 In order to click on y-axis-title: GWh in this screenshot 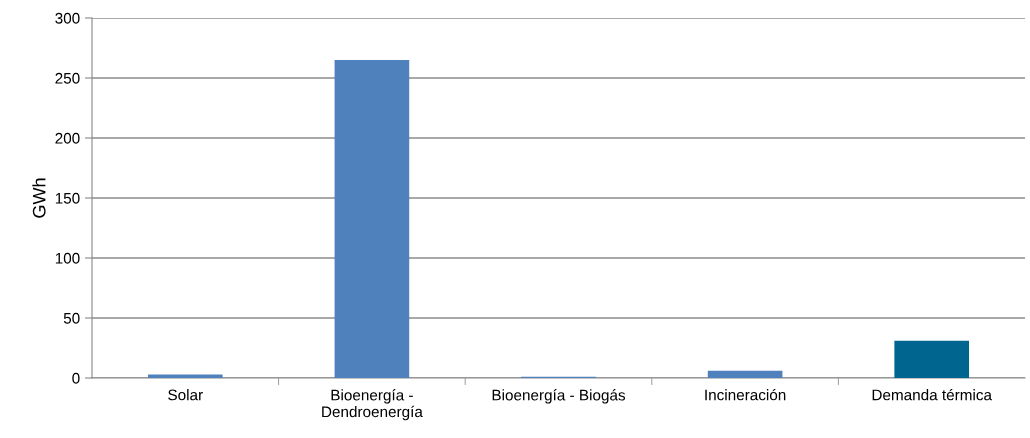, I will do `click(39, 198)`.